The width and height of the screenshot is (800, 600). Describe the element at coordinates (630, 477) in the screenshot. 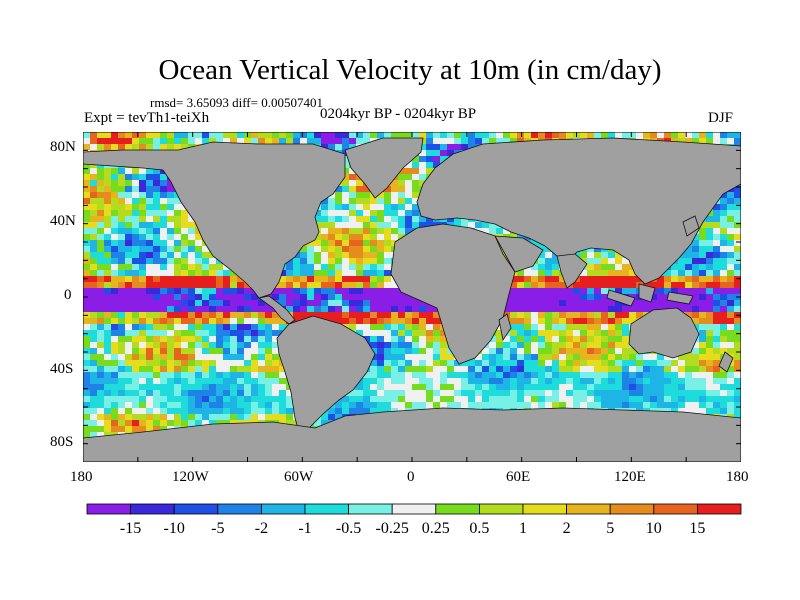

I see `lon-label-120e: 120E` at that location.